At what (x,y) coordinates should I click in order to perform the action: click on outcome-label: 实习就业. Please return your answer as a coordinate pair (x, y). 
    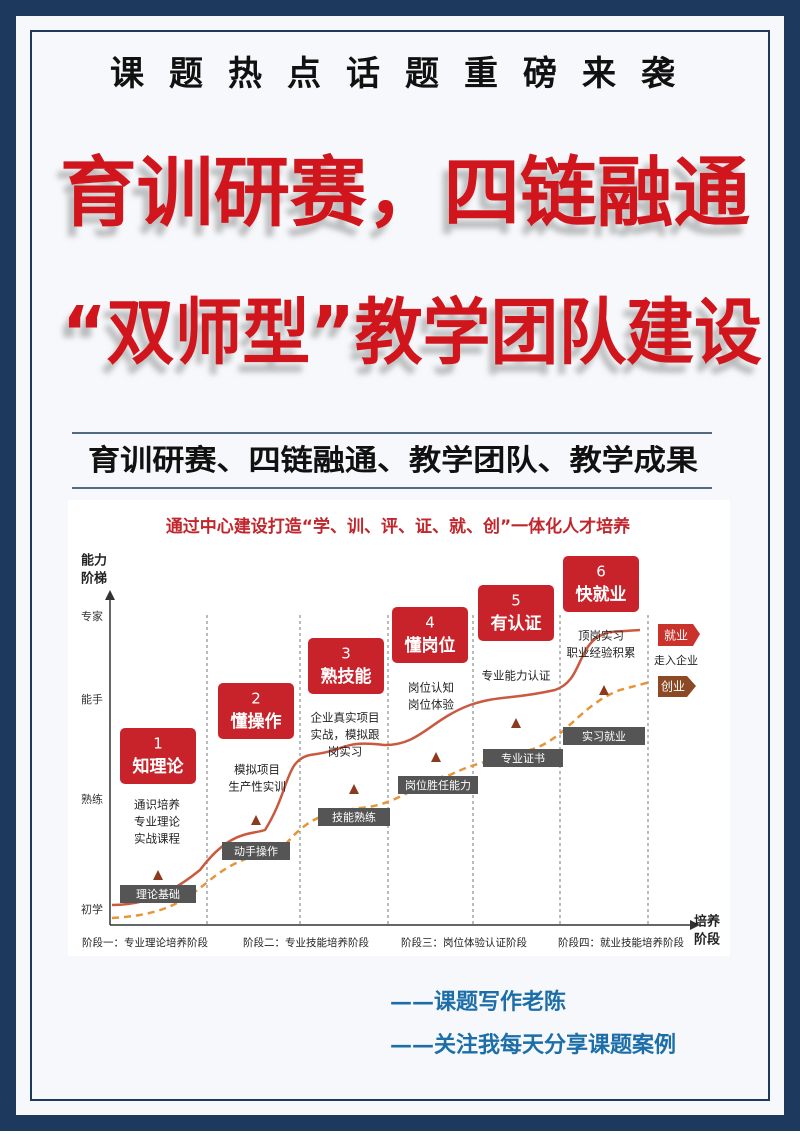
    Looking at the image, I should click on (604, 736).